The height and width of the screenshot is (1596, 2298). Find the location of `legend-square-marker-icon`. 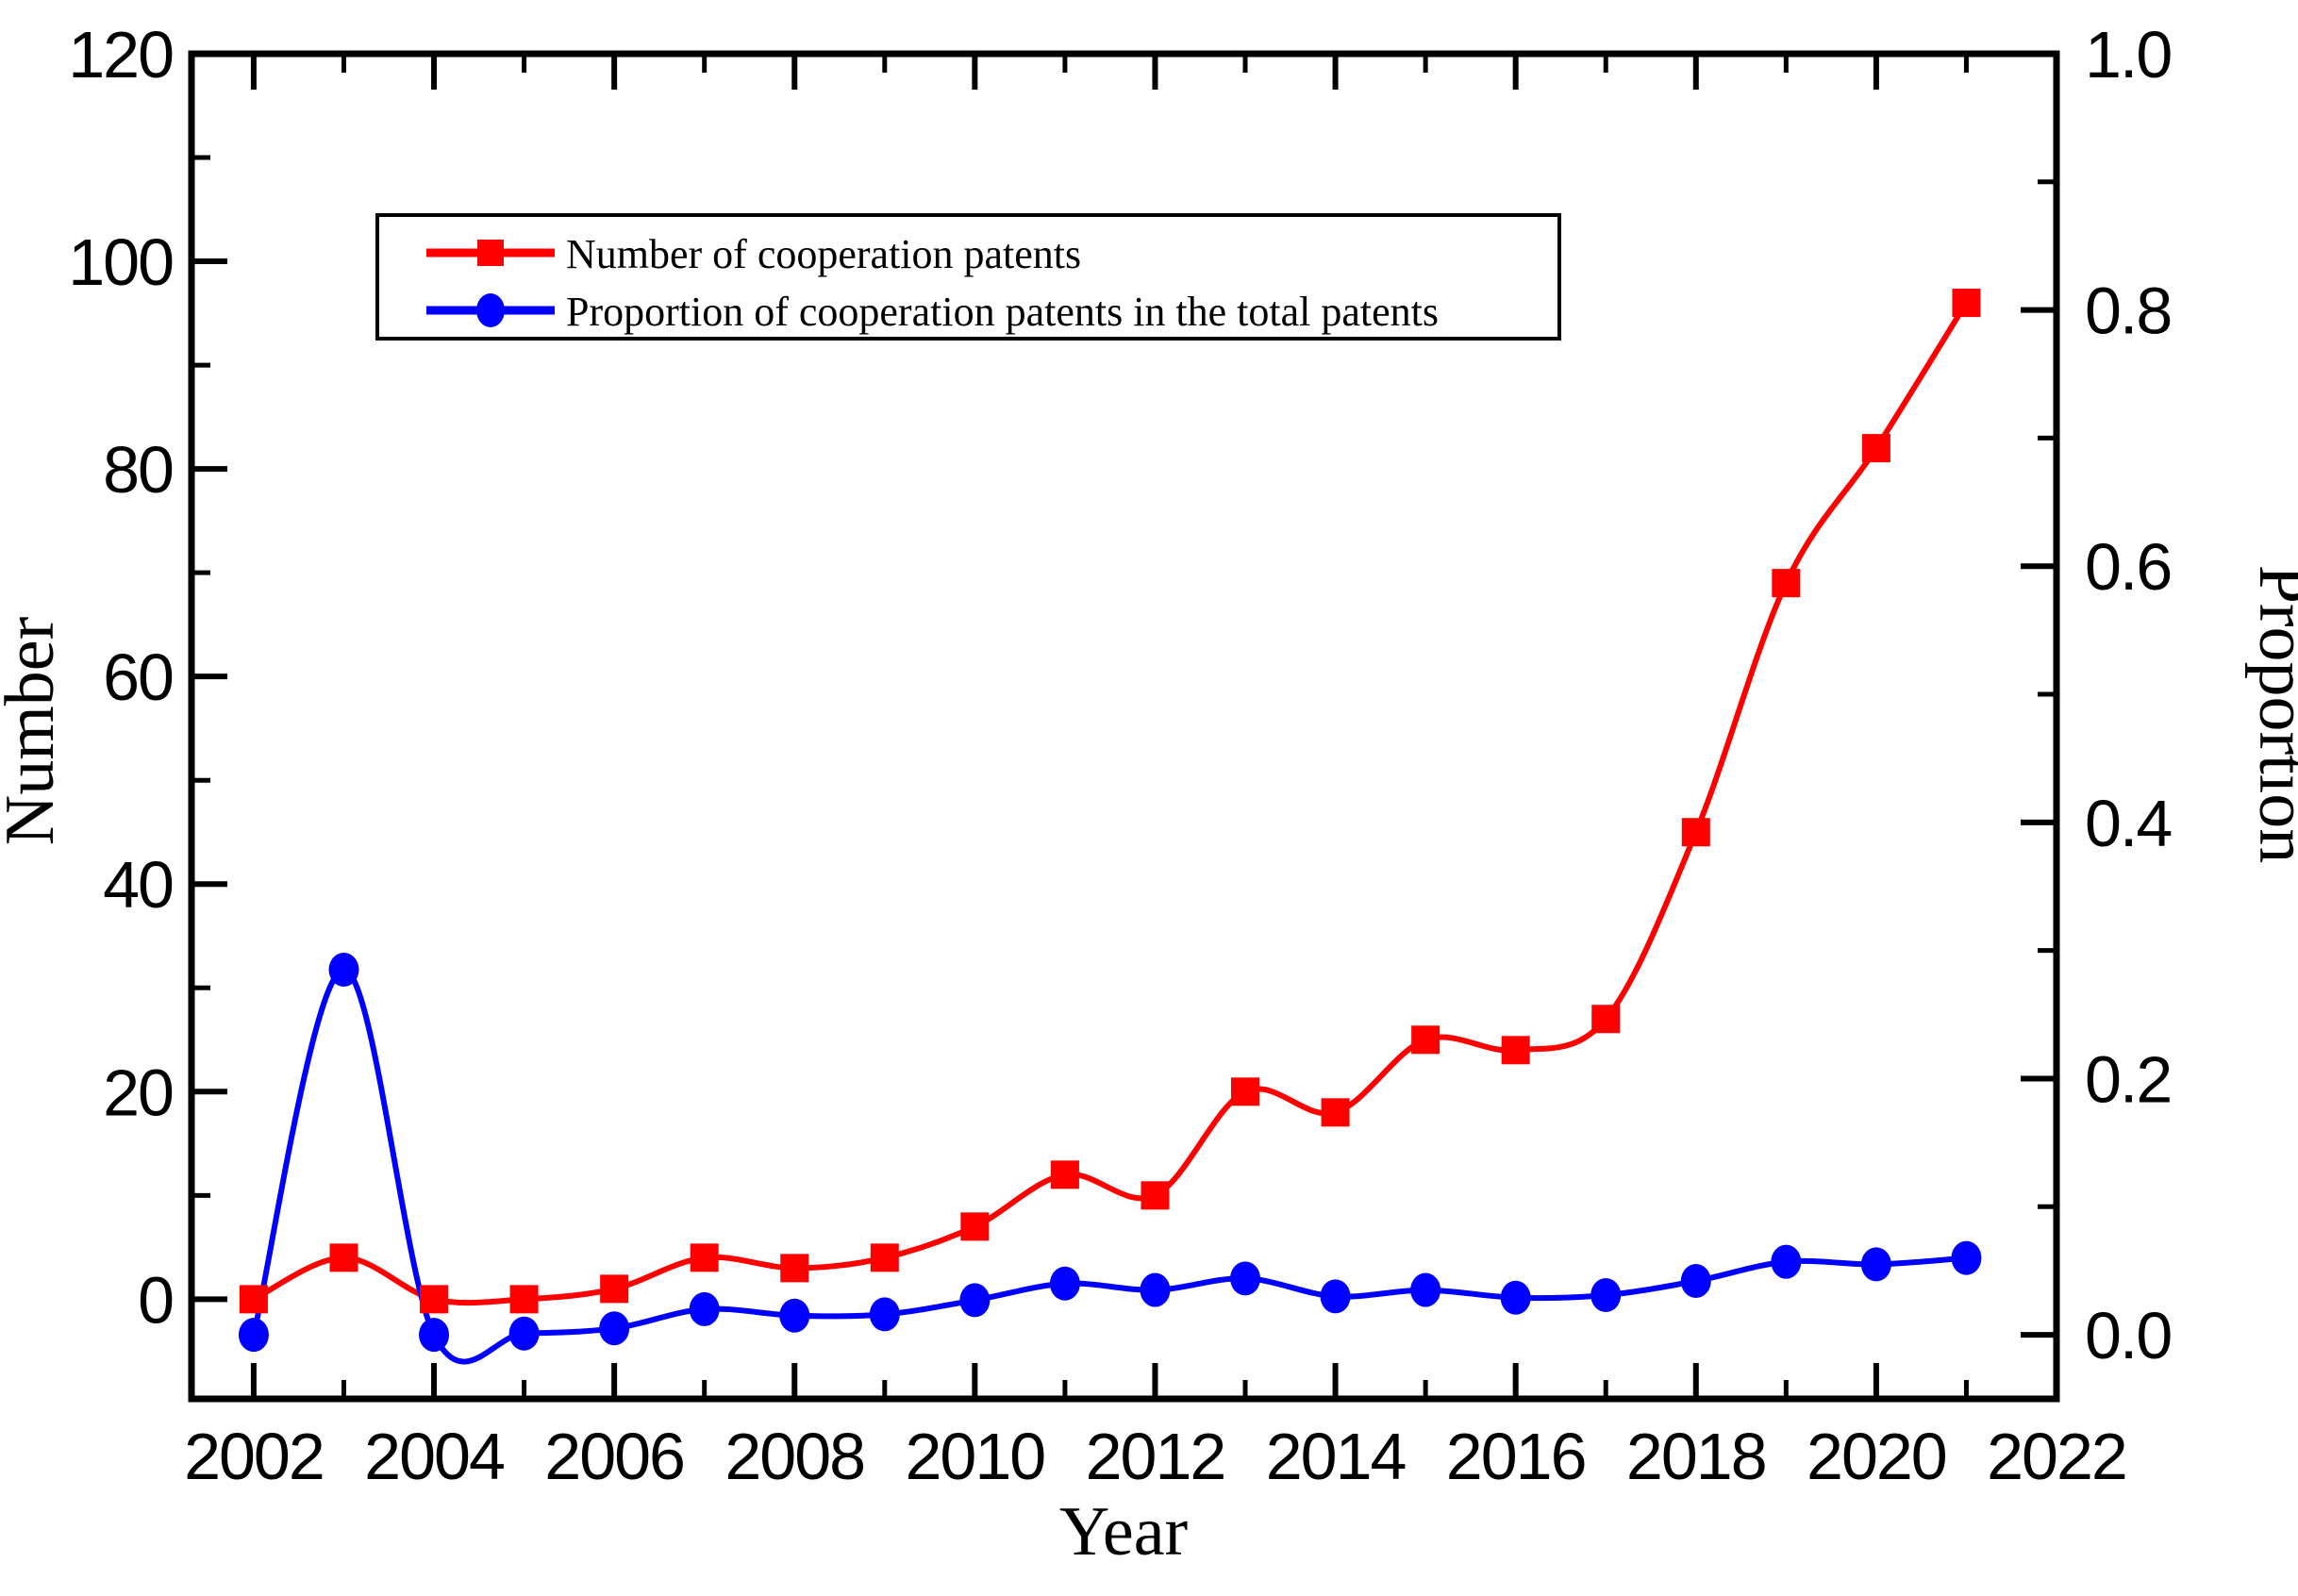

legend-square-marker-icon is located at coordinates (490, 253).